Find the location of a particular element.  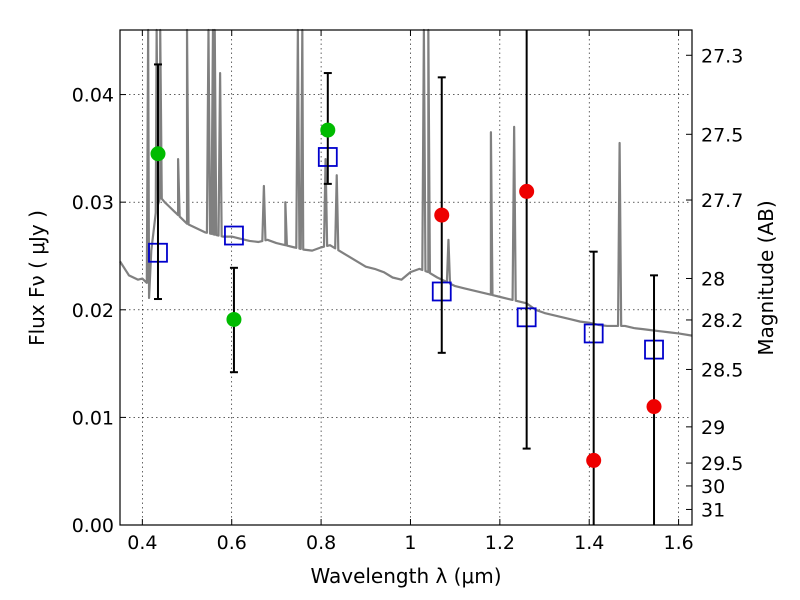

y-axis-ticks: 0.00 0.01 0.02 0.03 0.04 is located at coordinates (99, 311).